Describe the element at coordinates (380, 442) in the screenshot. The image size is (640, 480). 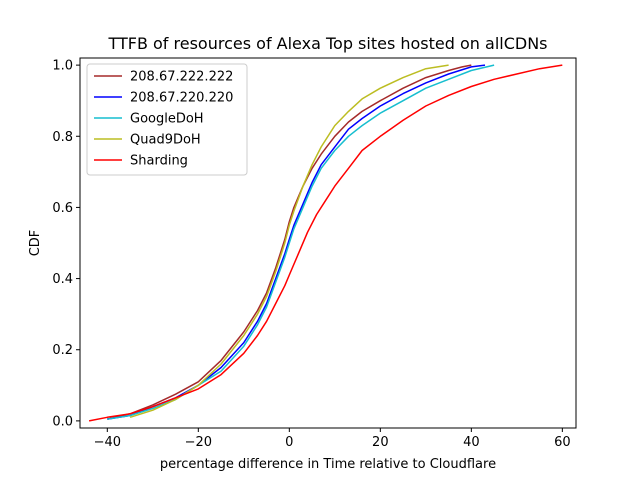
I see `x-tick-label: 20` at that location.